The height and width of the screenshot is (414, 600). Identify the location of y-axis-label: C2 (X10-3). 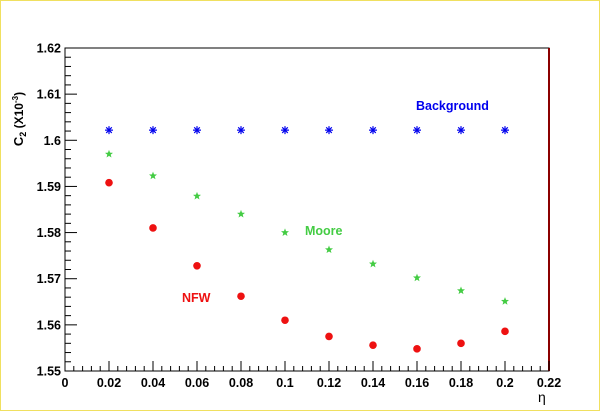
(19, 119).